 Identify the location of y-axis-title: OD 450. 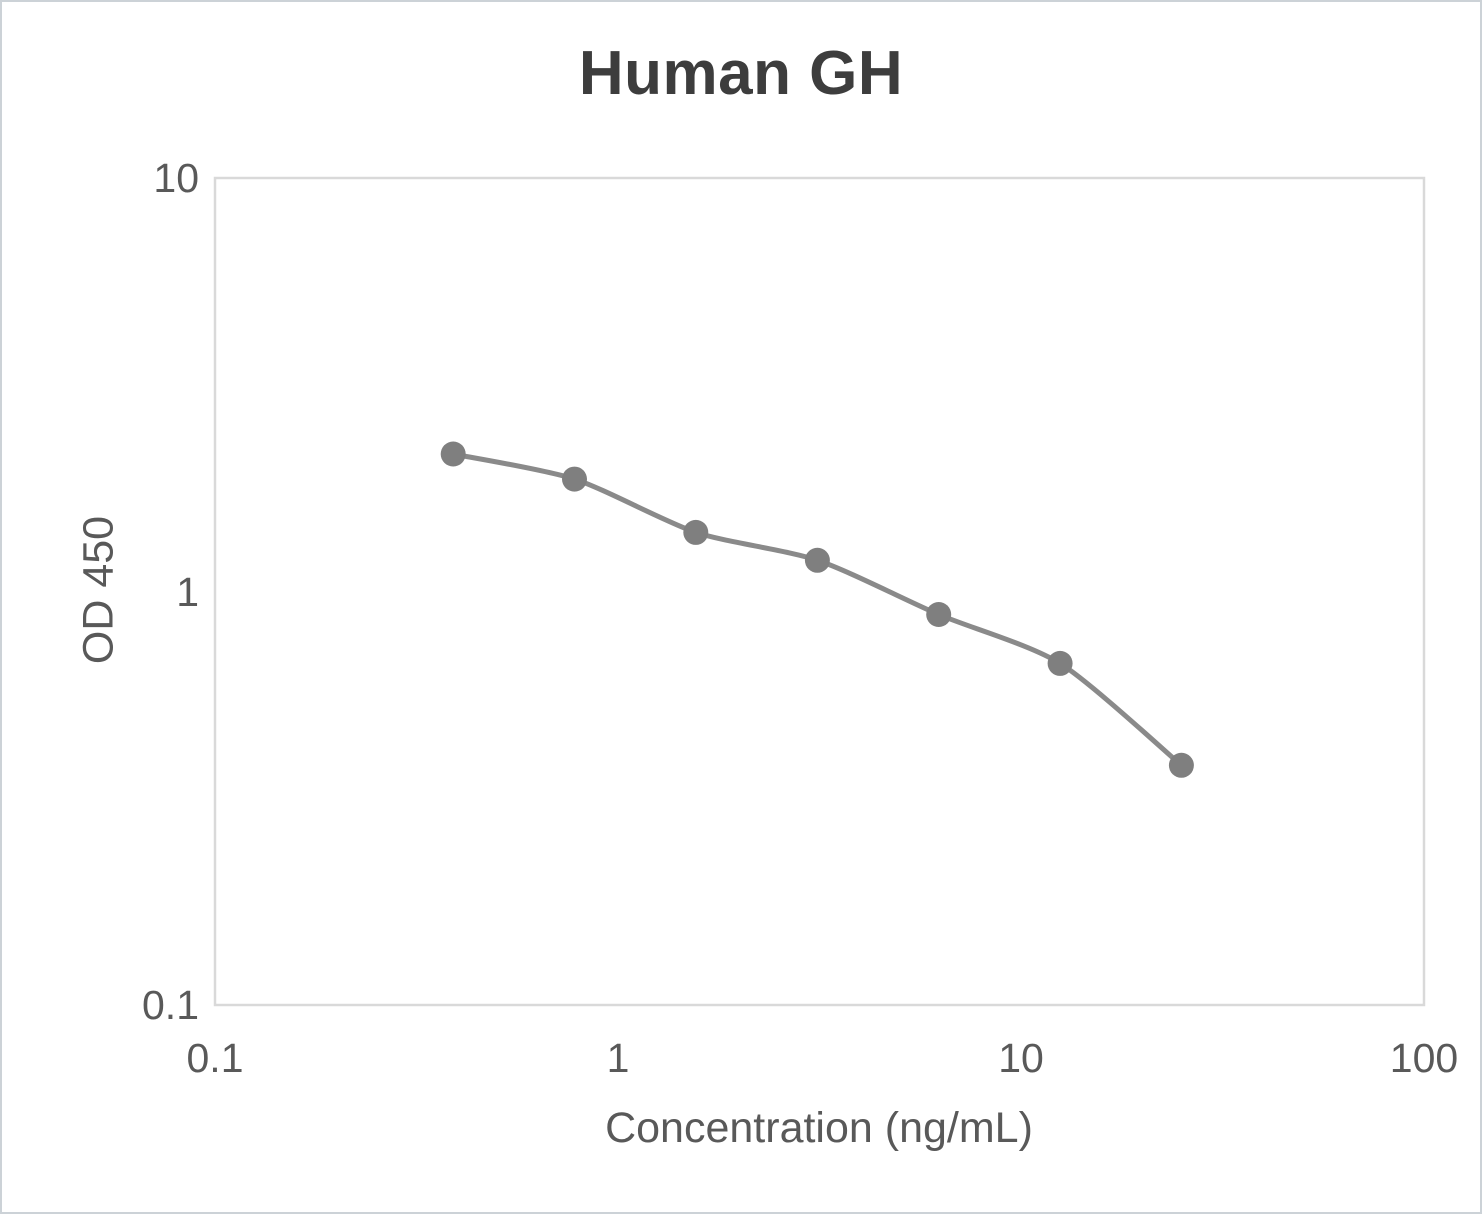
(98, 590).